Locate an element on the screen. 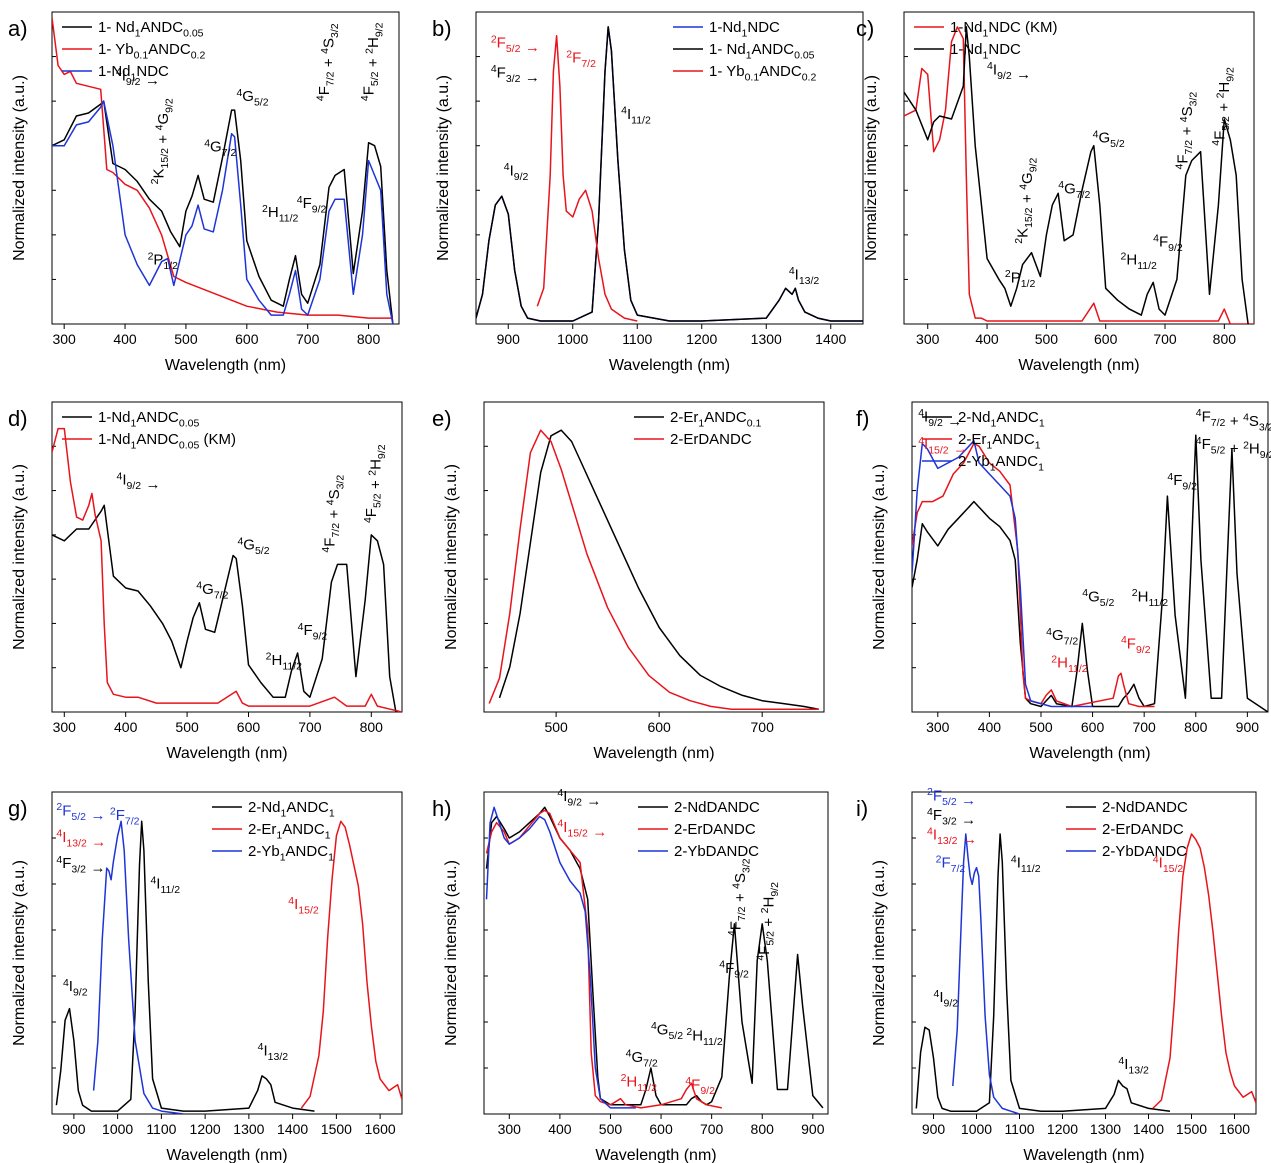  panel-label: c) is located at coordinates (865, 28).